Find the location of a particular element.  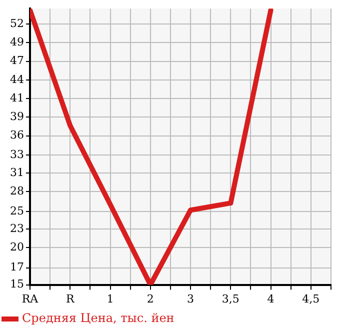

y-tick-label: 47 is located at coordinates (17, 61).